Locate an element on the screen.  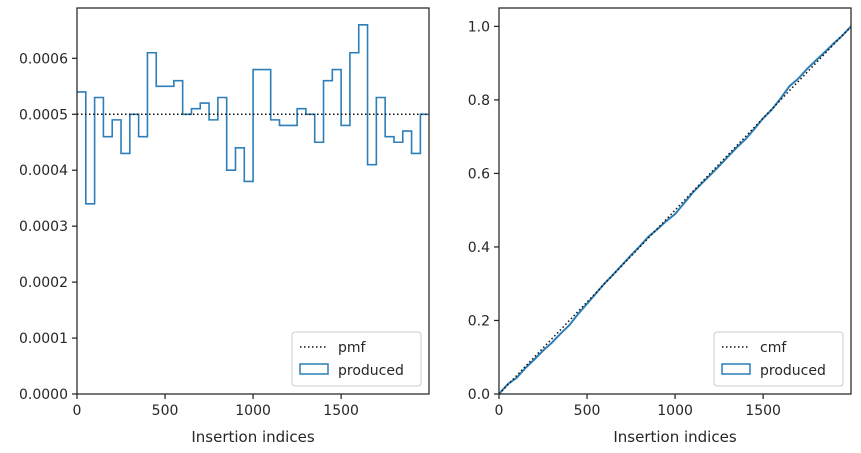
cmf-x-tick-label: 0 is located at coordinates (499, 411).